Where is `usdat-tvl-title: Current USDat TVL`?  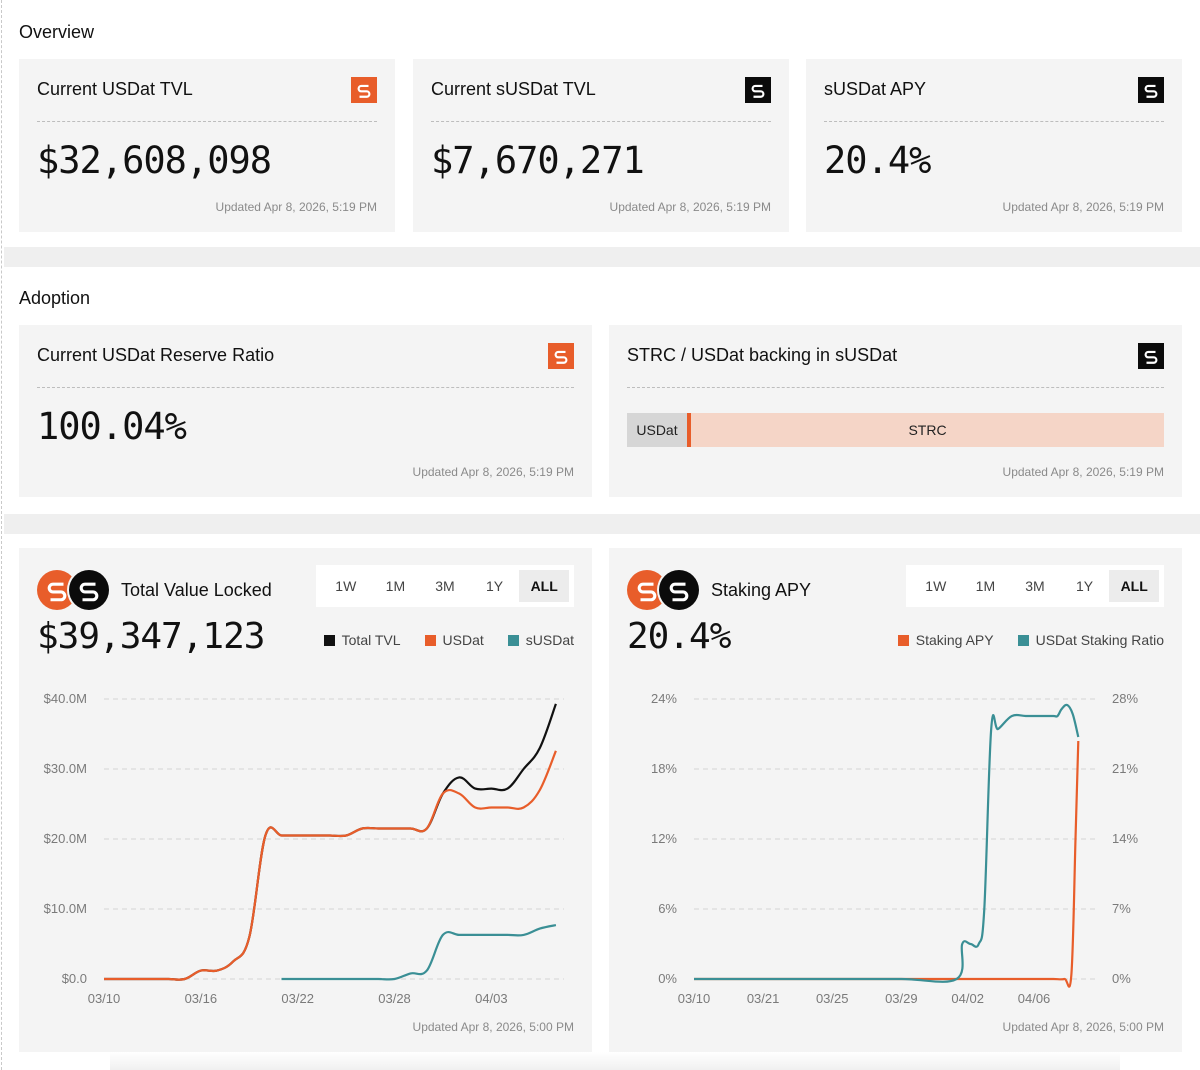 usdat-tvl-title: Current USDat TVL is located at coordinates (115, 89).